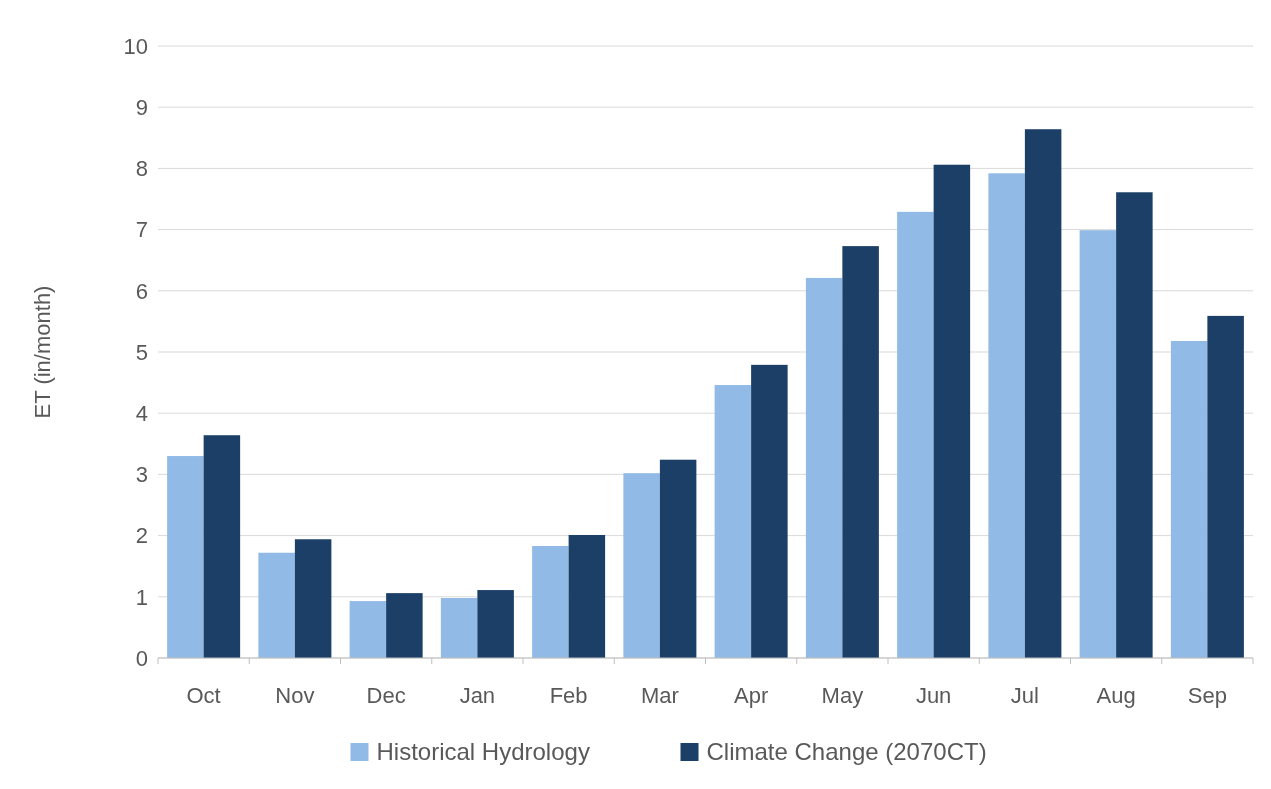  What do you see at coordinates (295, 695) in the screenshot?
I see `x-tick-label: Nov` at bounding box center [295, 695].